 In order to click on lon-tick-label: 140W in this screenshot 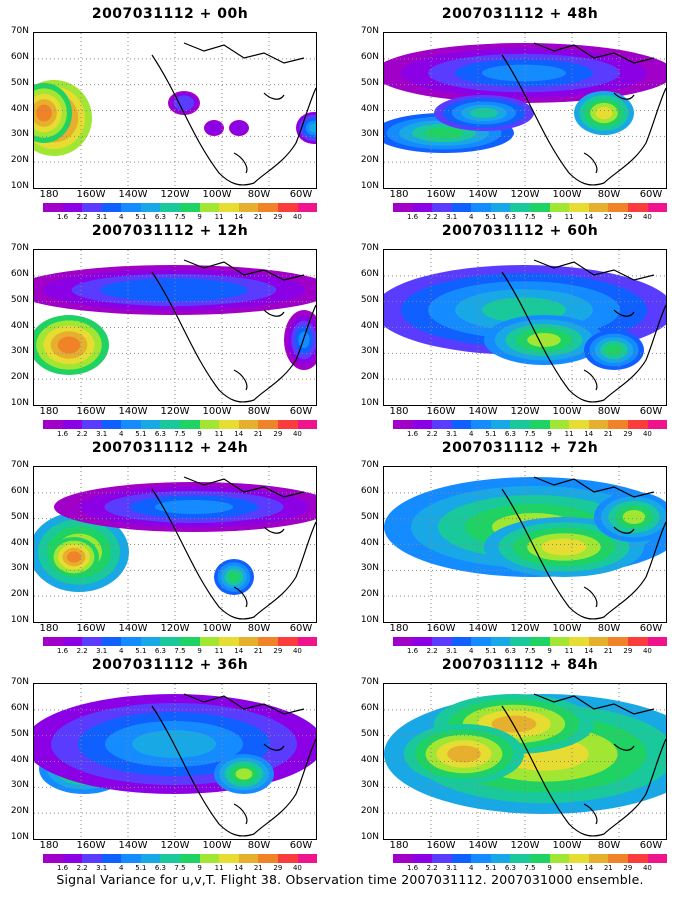, I will do `click(133, 411)`.